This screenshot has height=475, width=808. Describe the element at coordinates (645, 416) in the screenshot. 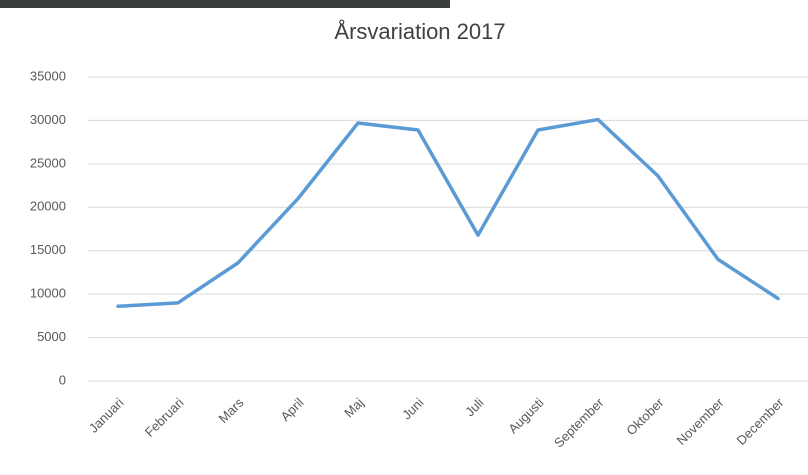

I see `x-tick-label: Oktober` at that location.